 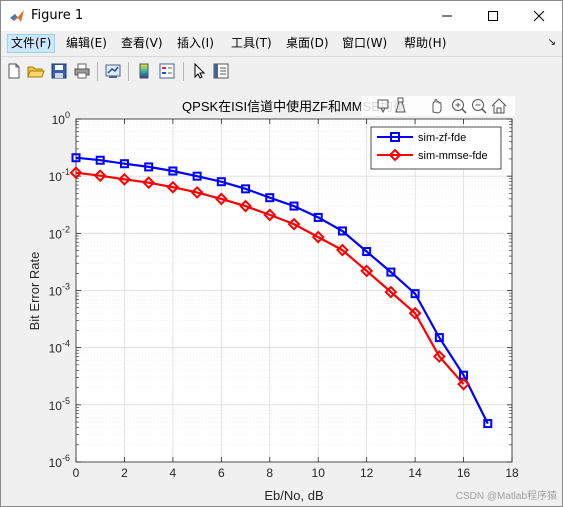 What do you see at coordinates (167, 71) in the screenshot?
I see `legend-icon` at bounding box center [167, 71].